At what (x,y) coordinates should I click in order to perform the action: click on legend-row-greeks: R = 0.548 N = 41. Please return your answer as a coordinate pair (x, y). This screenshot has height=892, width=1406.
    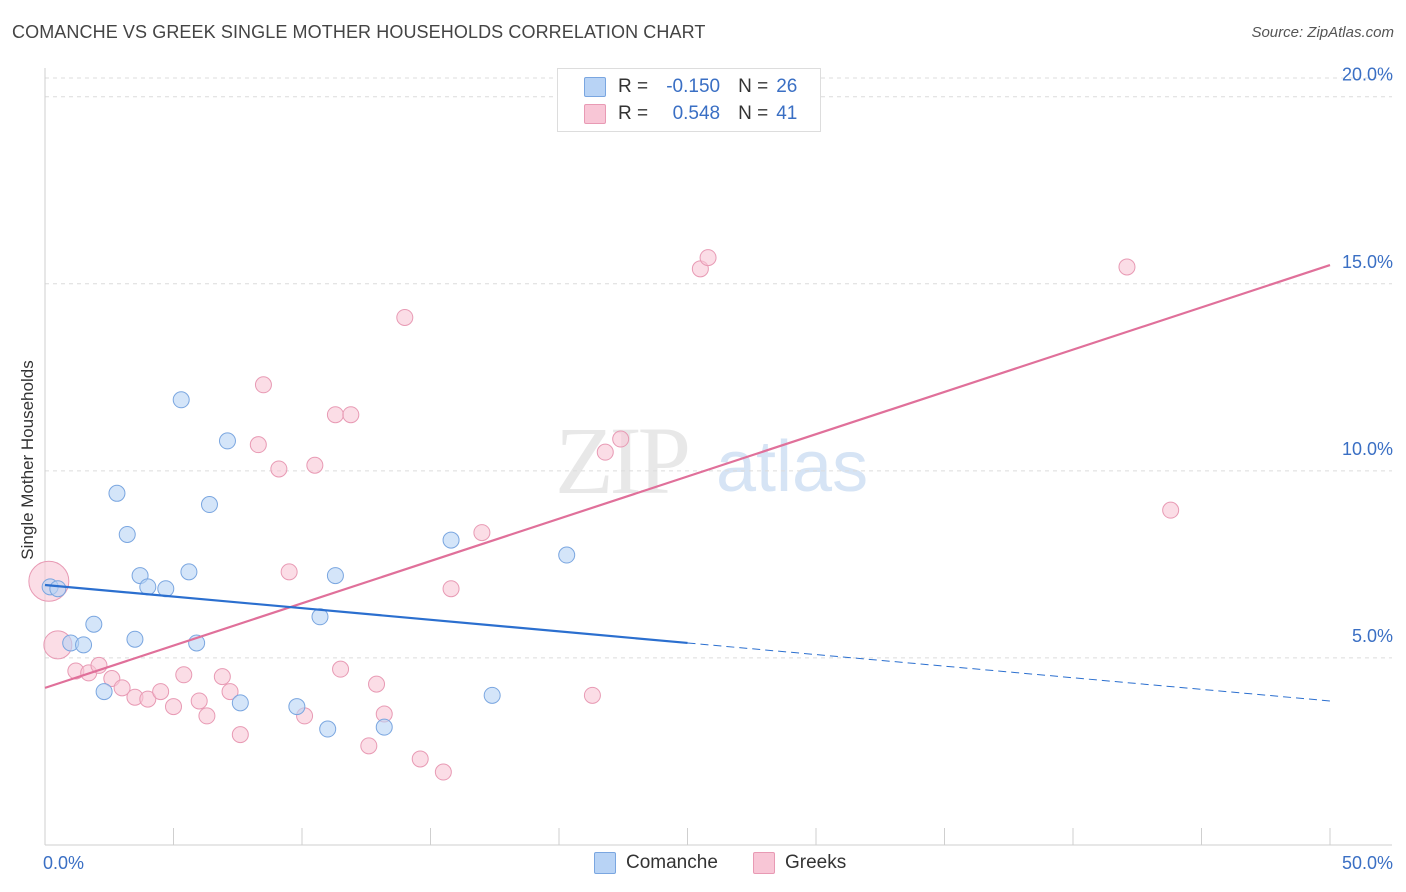
    Looking at the image, I should click on (690, 114).